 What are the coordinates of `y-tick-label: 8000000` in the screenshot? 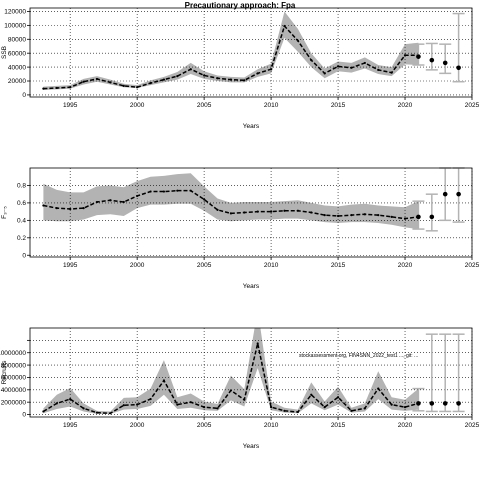 It's located at (14, 365).